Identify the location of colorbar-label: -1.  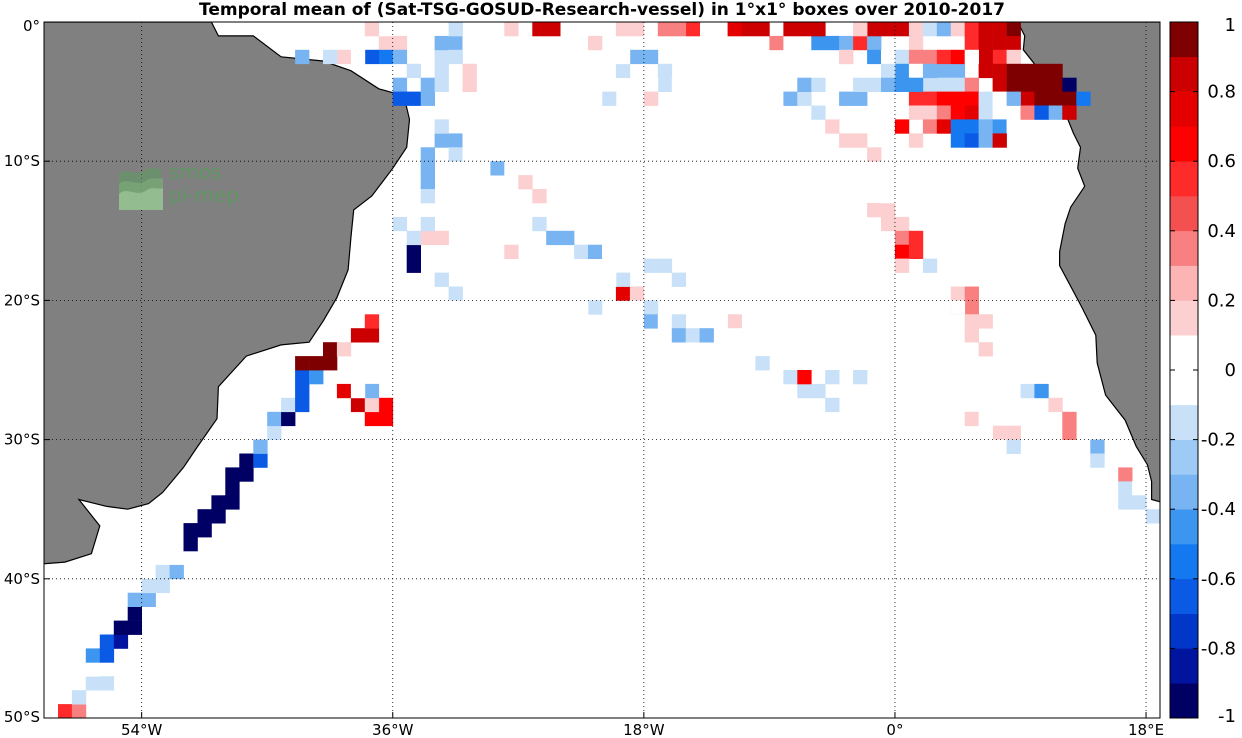
(1227, 716).